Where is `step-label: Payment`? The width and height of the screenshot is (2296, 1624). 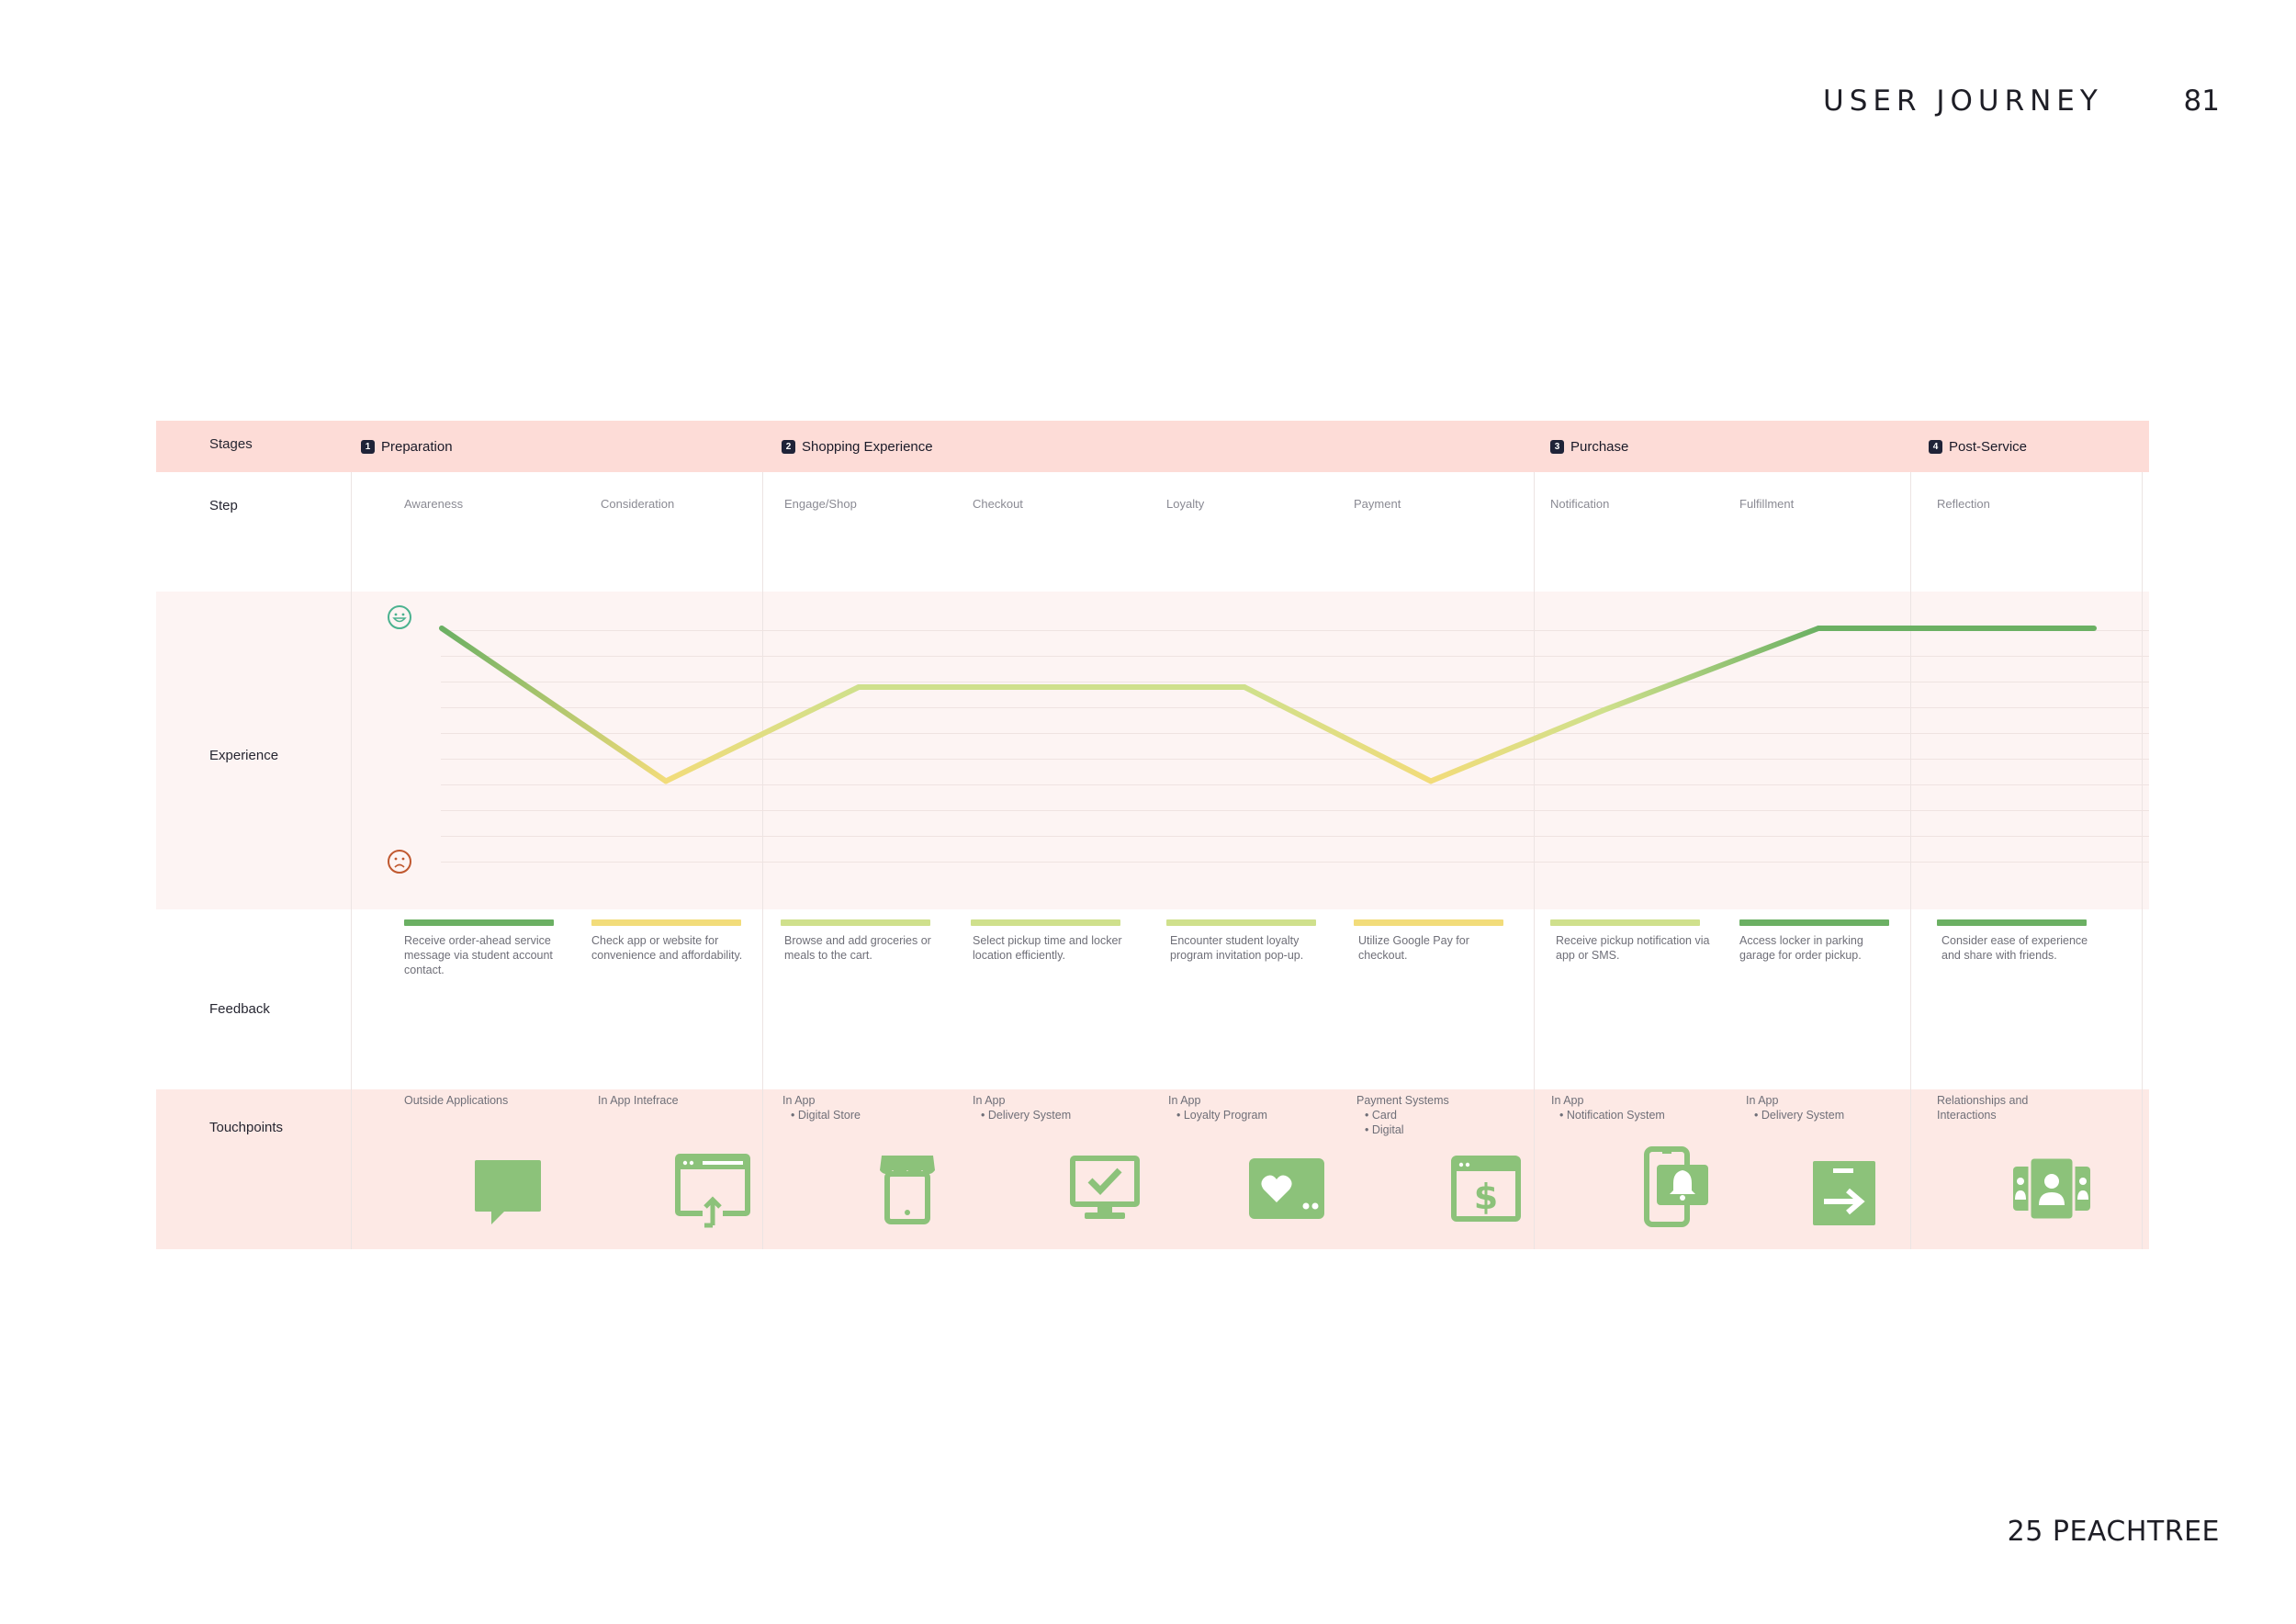
step-label: Payment is located at coordinates (1377, 504).